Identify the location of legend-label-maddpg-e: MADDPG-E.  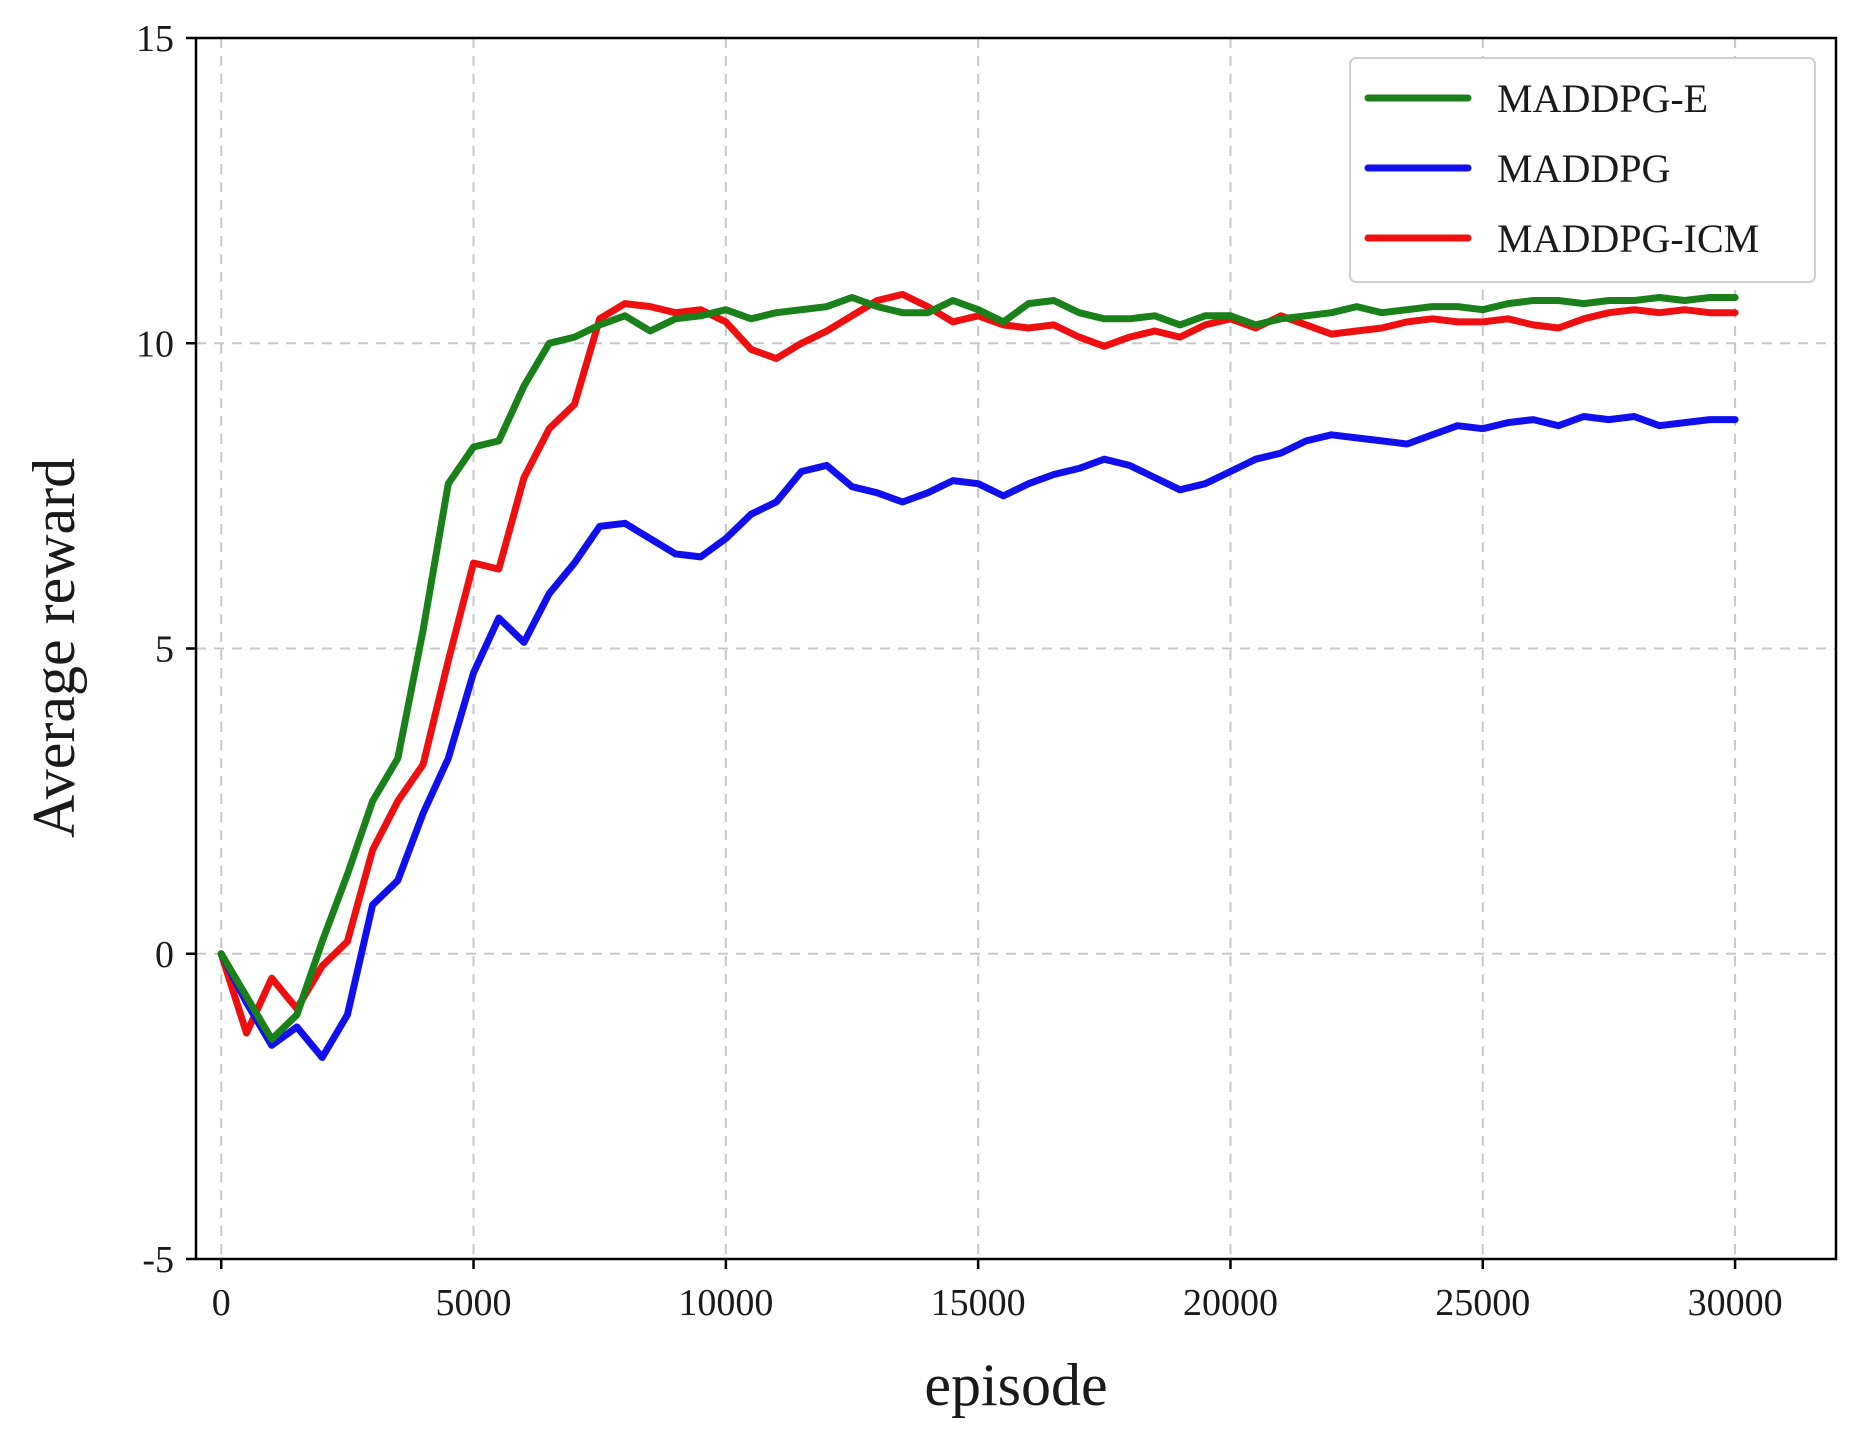
(1602, 98).